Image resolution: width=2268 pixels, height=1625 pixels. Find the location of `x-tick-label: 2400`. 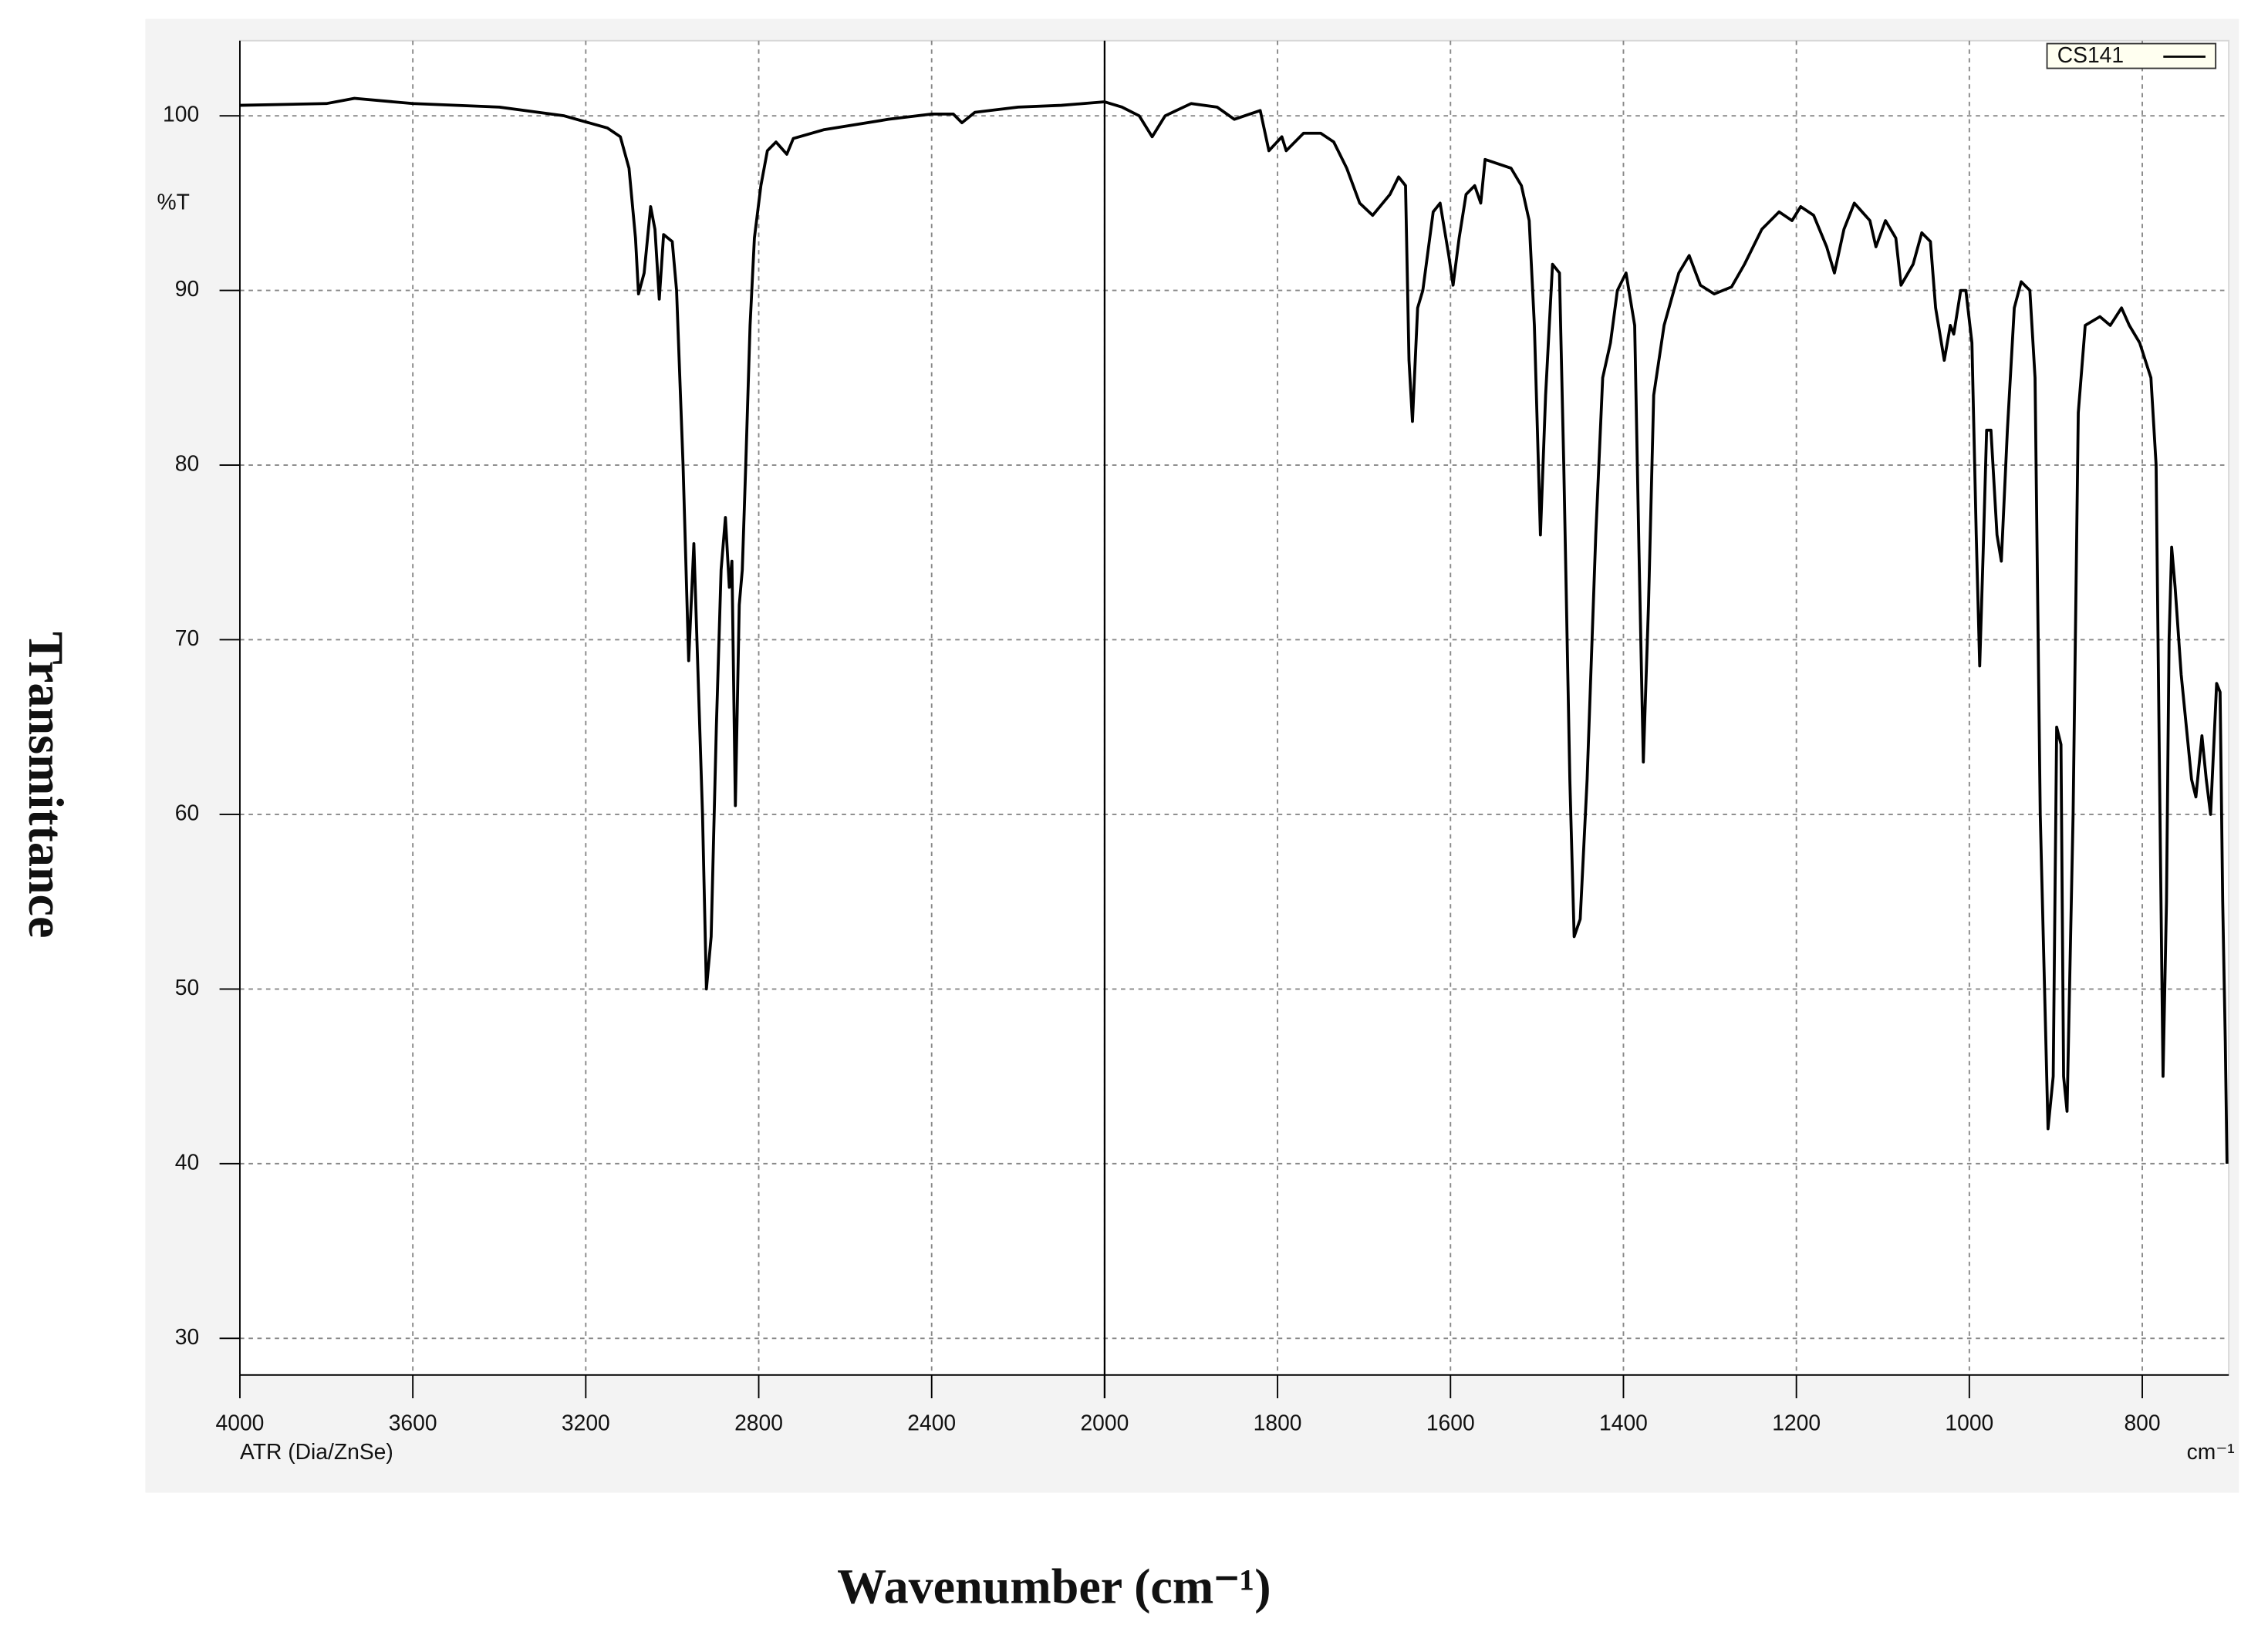

x-tick-label: 2400 is located at coordinates (931, 1422).